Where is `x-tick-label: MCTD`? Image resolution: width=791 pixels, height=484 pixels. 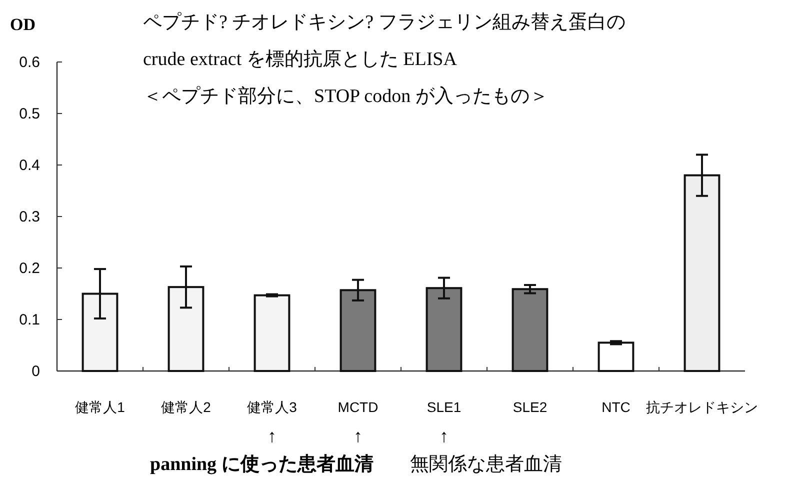 x-tick-label: MCTD is located at coordinates (358, 407).